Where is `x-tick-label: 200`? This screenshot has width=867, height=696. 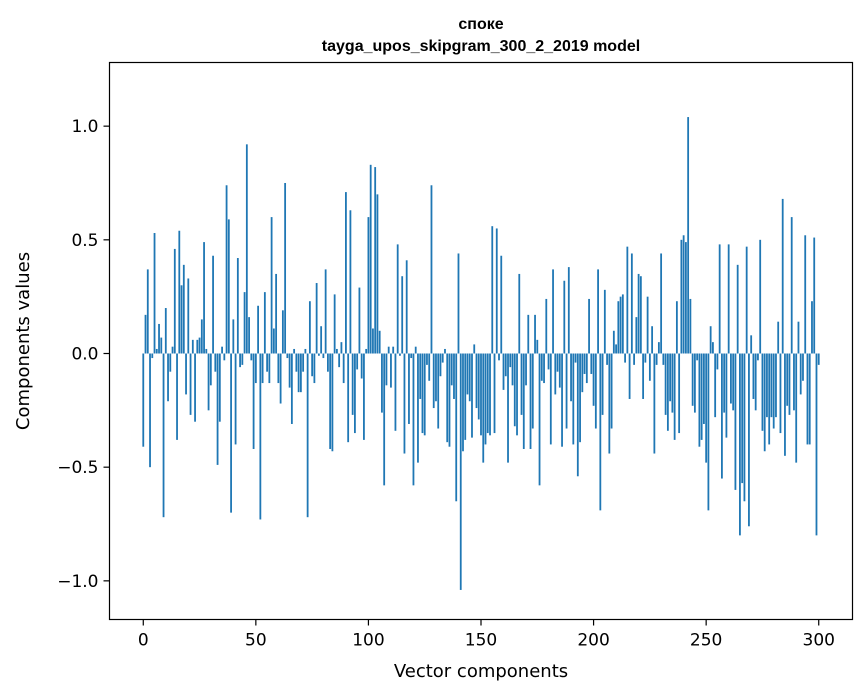
x-tick-label: 200 is located at coordinates (593, 641).